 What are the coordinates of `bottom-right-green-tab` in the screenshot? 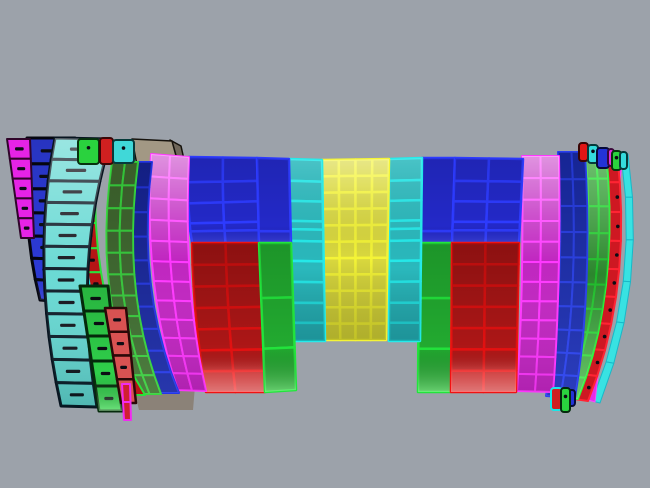 It's located at (565, 400).